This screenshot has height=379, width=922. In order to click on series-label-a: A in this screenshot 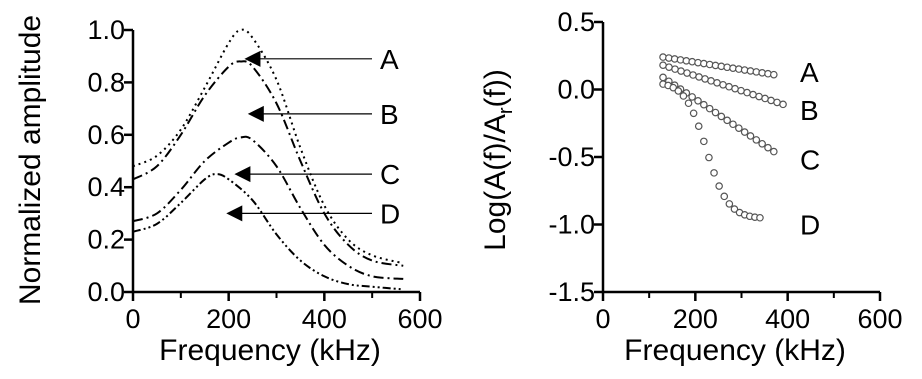, I will do `click(809, 72)`.